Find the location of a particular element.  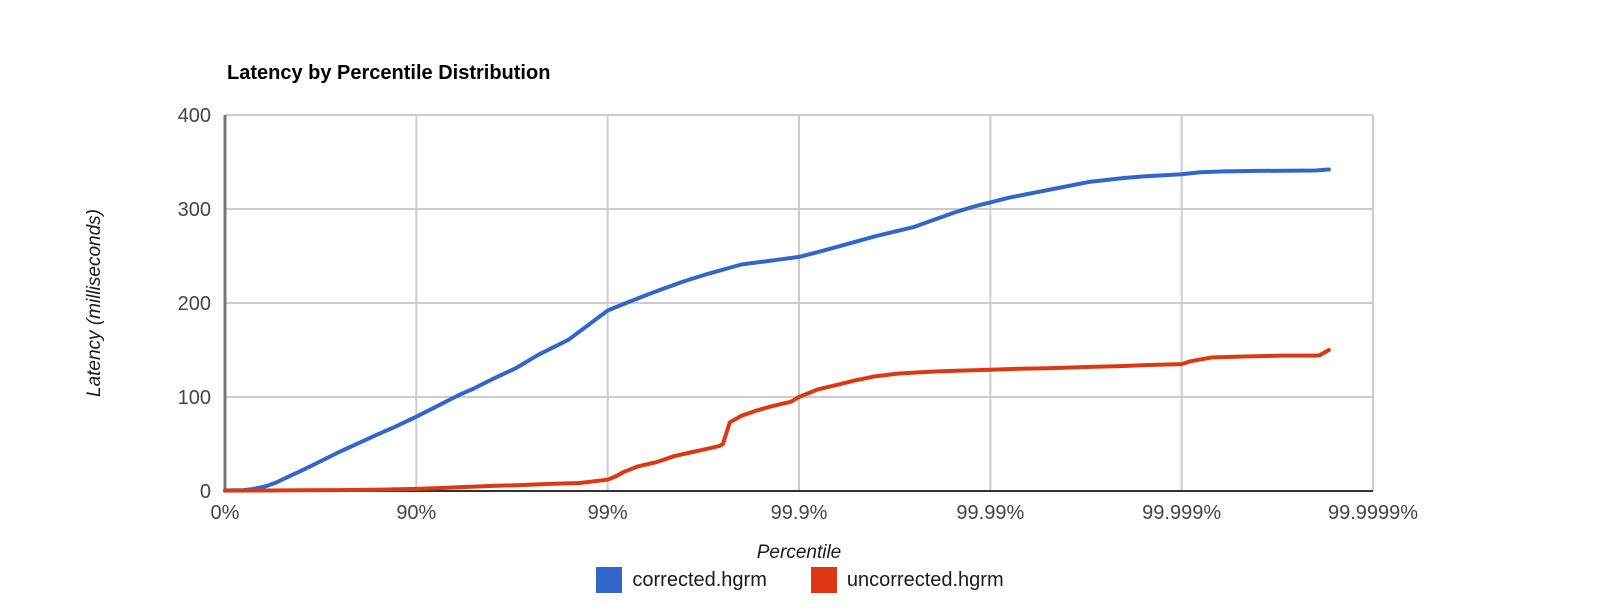

legend-label-corrected: corrected.hgrm is located at coordinates (699, 579).